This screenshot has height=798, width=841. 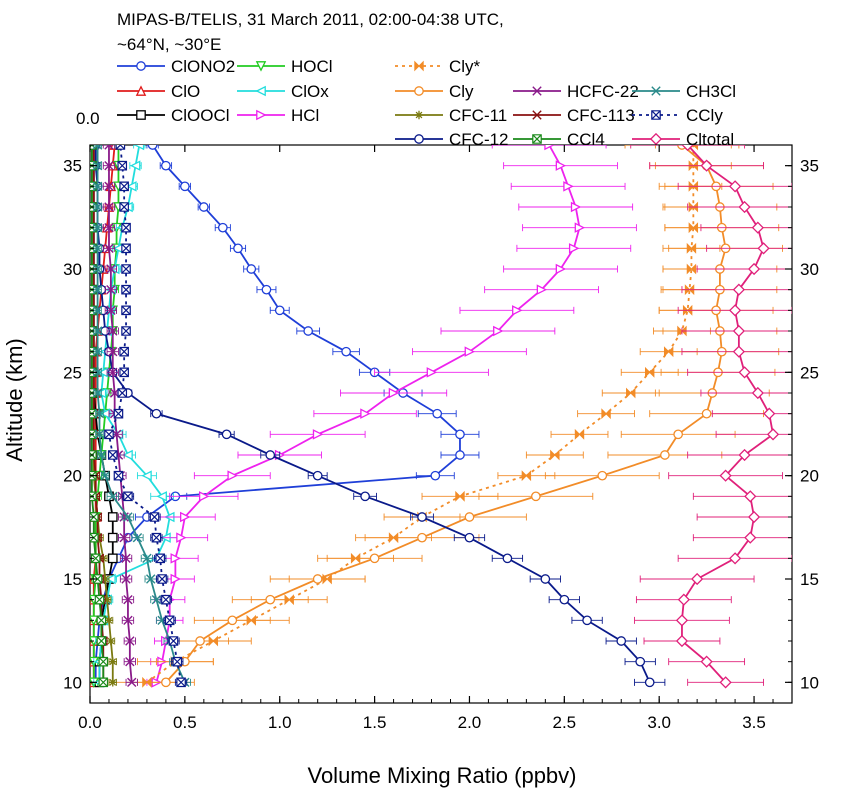 I want to click on y-axis-label: Altitude (km), so click(x=14, y=399).